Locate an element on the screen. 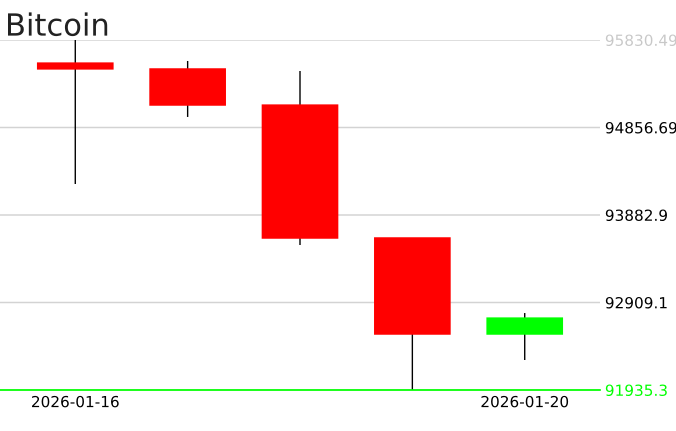 The width and height of the screenshot is (676, 431). candlestick is located at coordinates (75, 112).